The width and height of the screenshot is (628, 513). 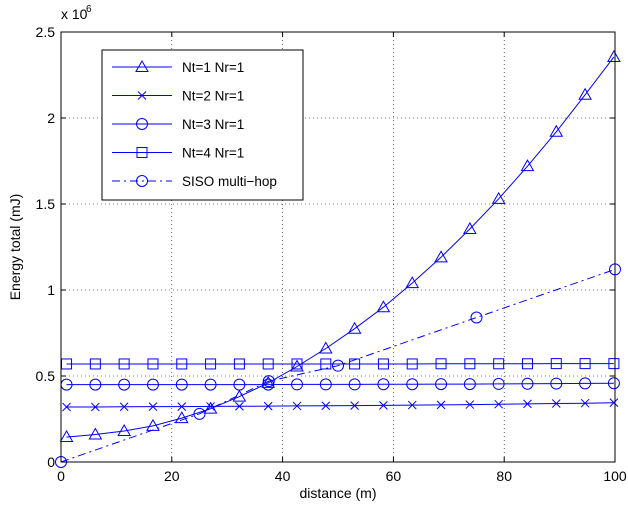 I want to click on x-tick-label: 0, so click(x=61, y=476).